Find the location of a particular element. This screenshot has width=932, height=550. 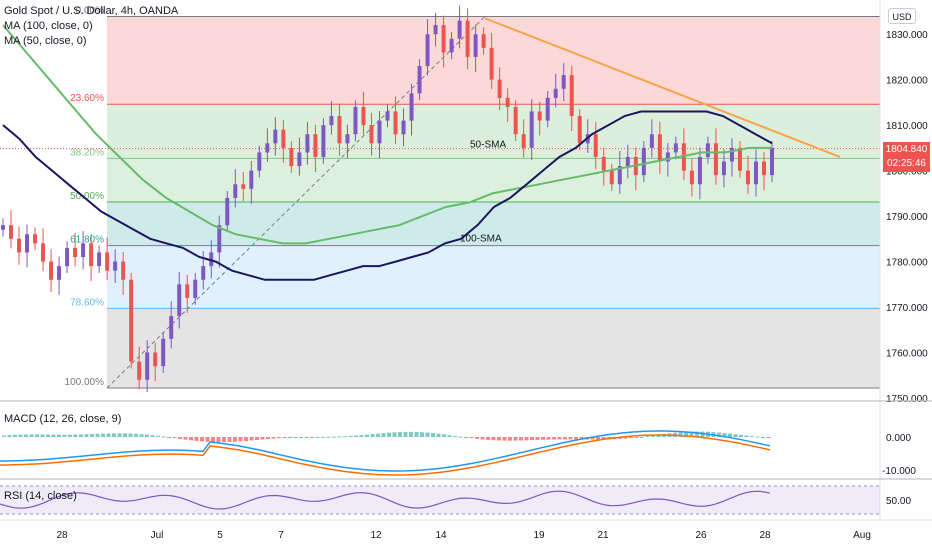

time-tick-label: 5 is located at coordinates (220, 535).